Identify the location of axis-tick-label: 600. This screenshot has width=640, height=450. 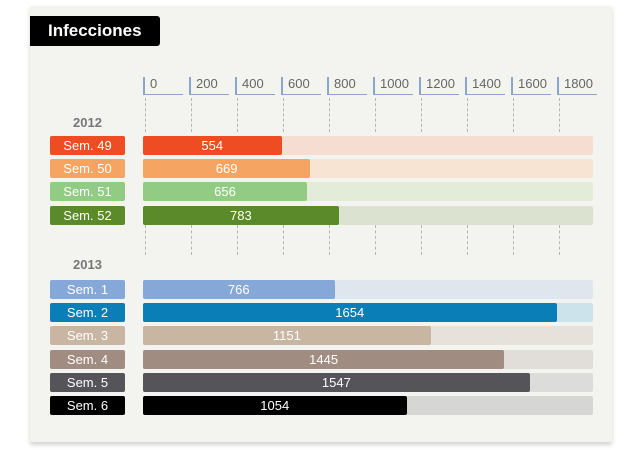
(301, 86).